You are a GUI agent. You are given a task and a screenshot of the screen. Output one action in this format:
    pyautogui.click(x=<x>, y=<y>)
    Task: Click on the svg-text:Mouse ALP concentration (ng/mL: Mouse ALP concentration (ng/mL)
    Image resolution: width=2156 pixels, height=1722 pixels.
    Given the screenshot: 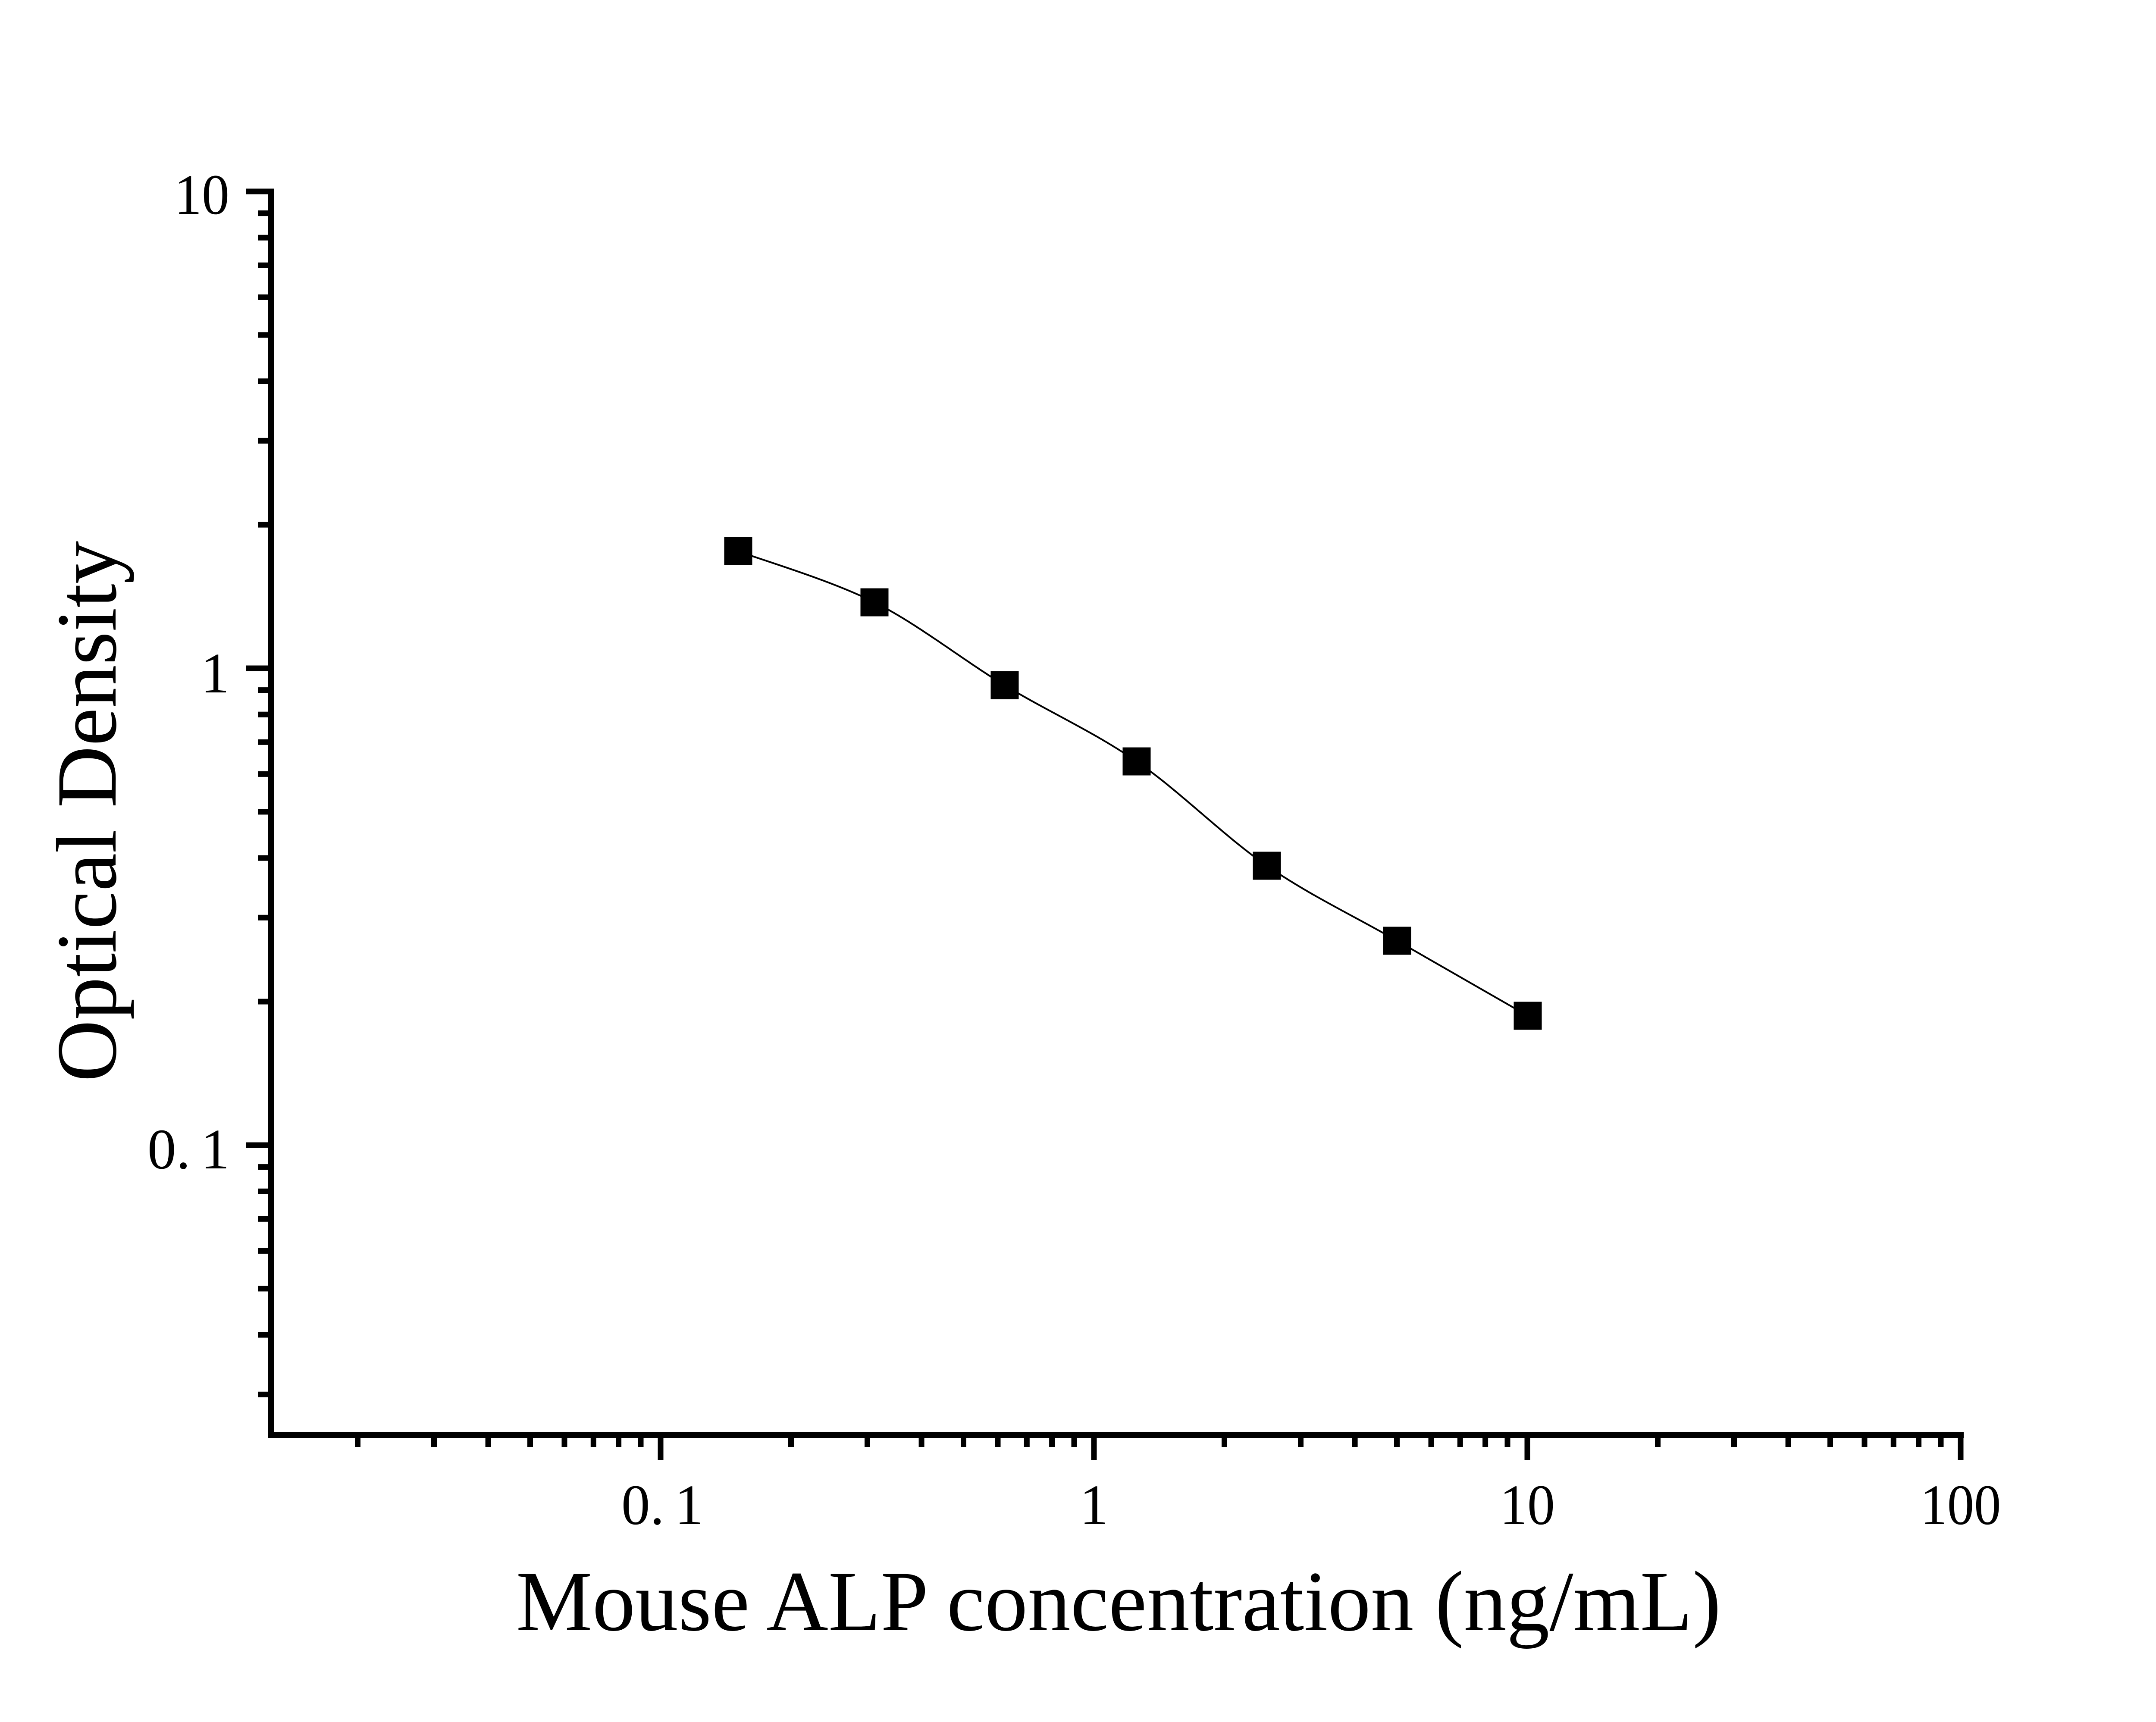 What is the action you would take?
    pyautogui.click(x=1118, y=1601)
    